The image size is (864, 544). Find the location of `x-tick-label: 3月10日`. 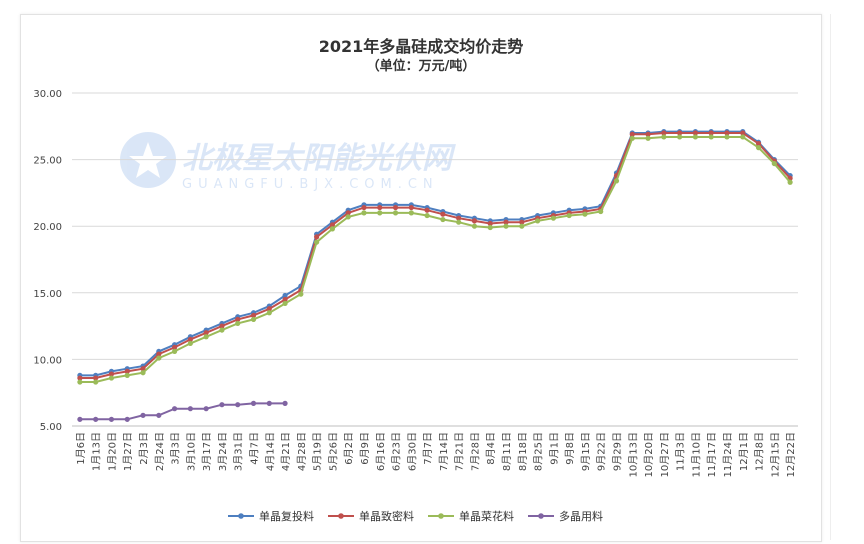

x-tick-label: 3月10日 is located at coordinates (191, 451).